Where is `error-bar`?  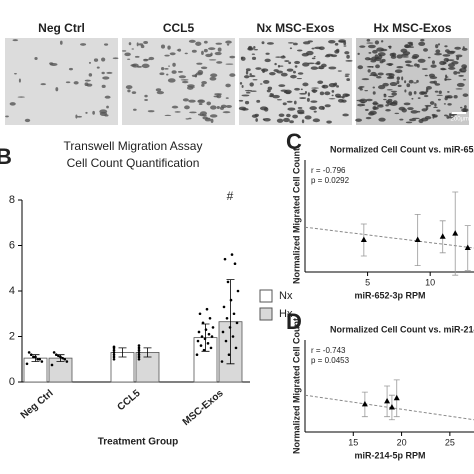 error-bar is located at coordinates (147, 352).